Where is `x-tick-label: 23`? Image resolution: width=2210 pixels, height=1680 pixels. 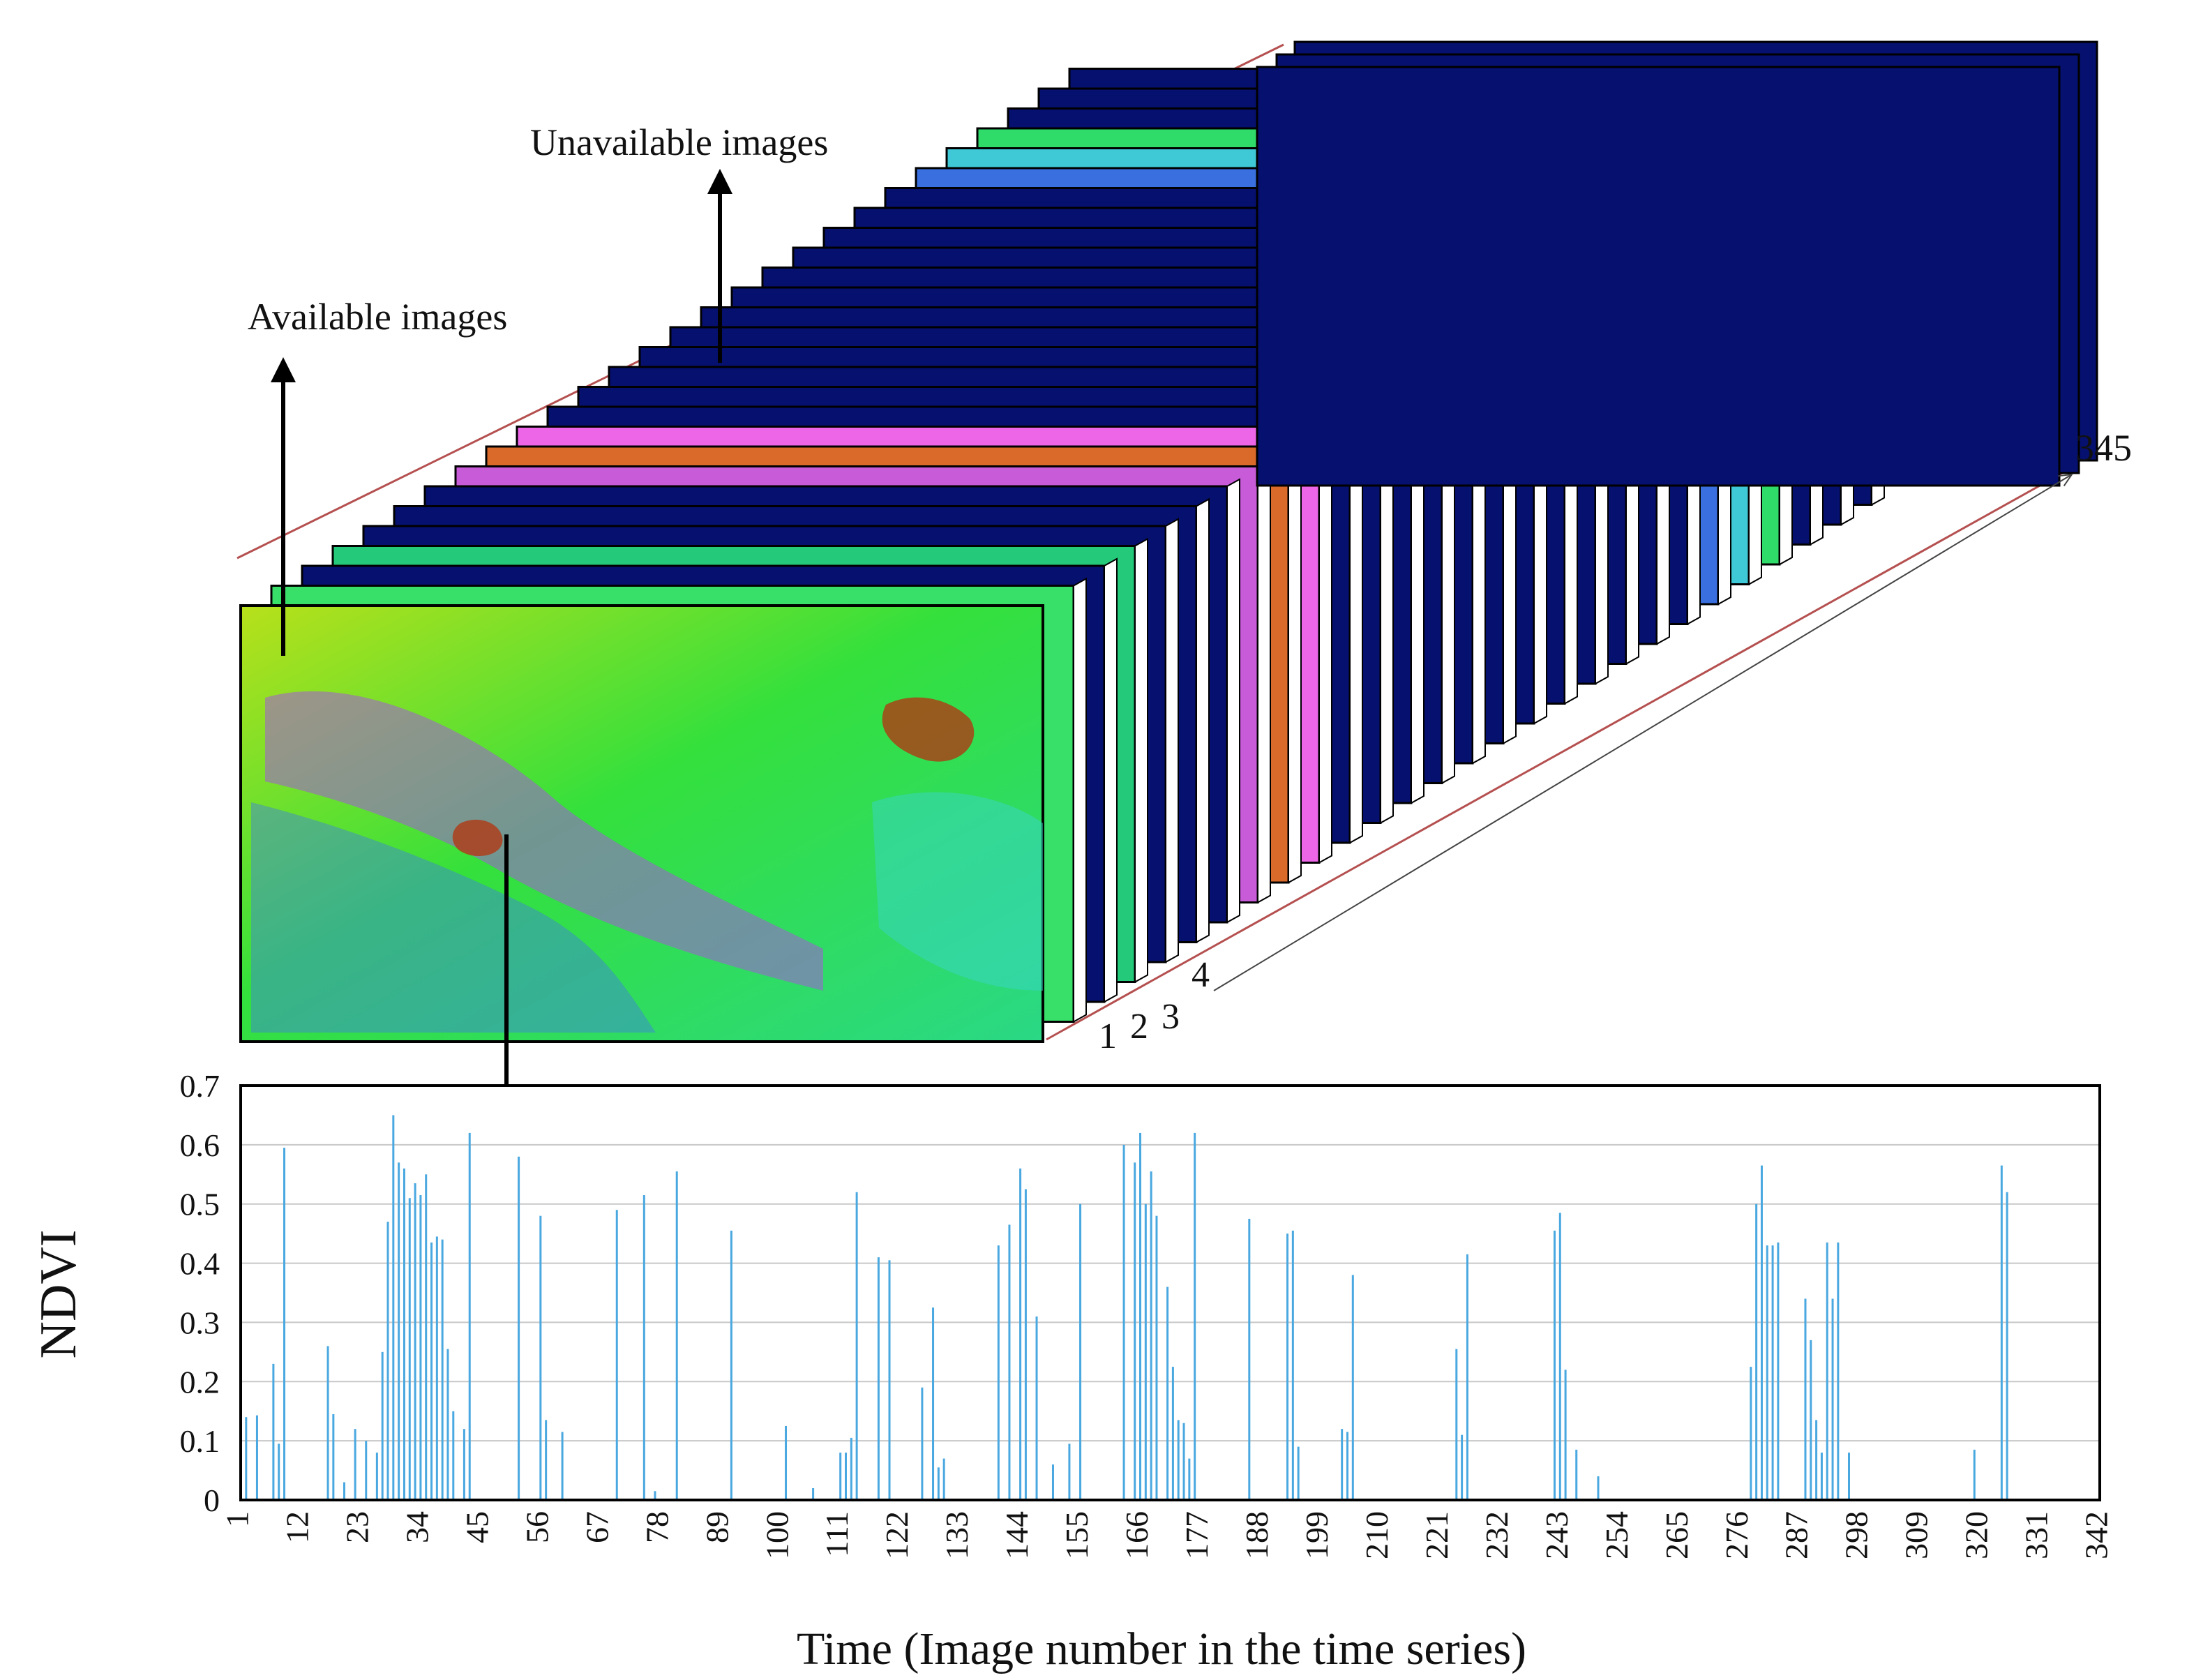 x-tick-label: 23 is located at coordinates (357, 1527).